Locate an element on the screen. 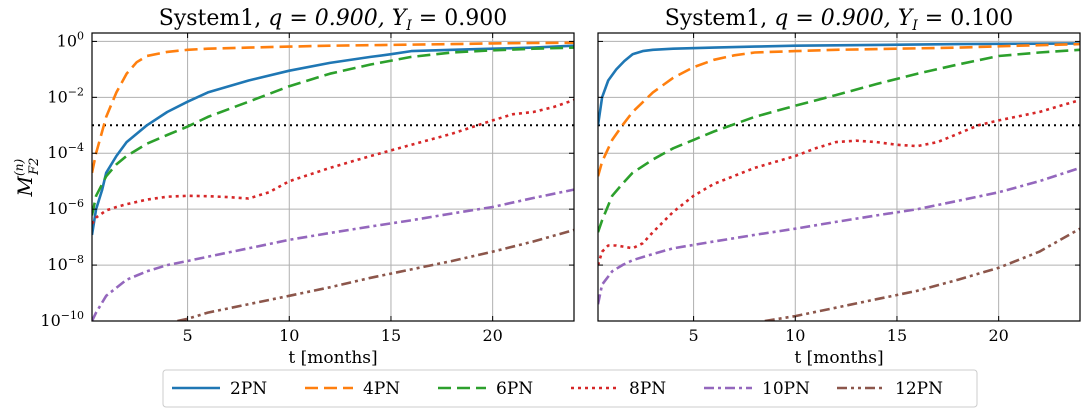 The width and height of the screenshot is (1081, 411). chart-title: System1, q = 0.900, YI = 0.900 is located at coordinates (333, 20).